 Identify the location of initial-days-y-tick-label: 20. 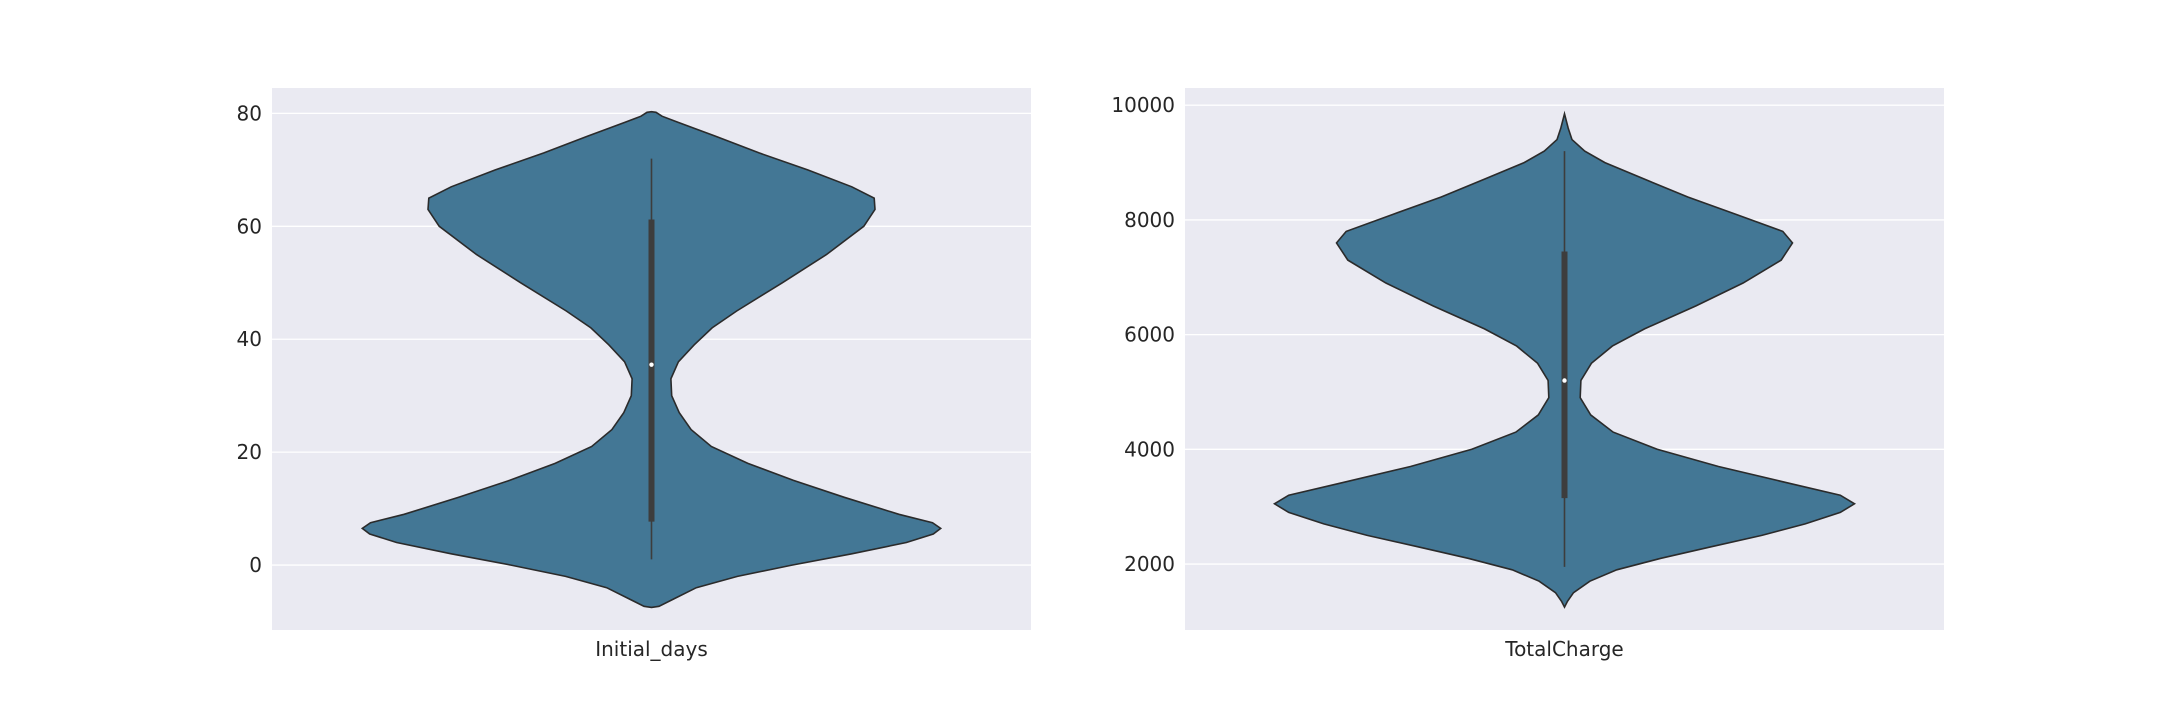
(249, 452).